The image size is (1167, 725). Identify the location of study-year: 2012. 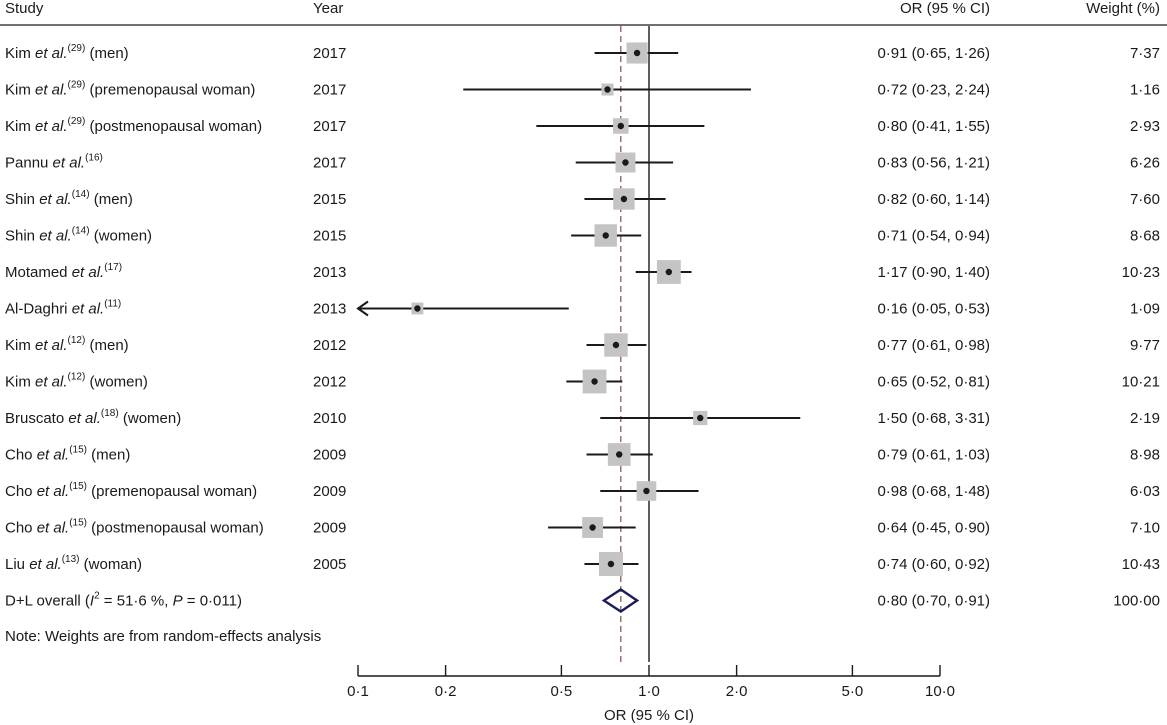
(329, 382).